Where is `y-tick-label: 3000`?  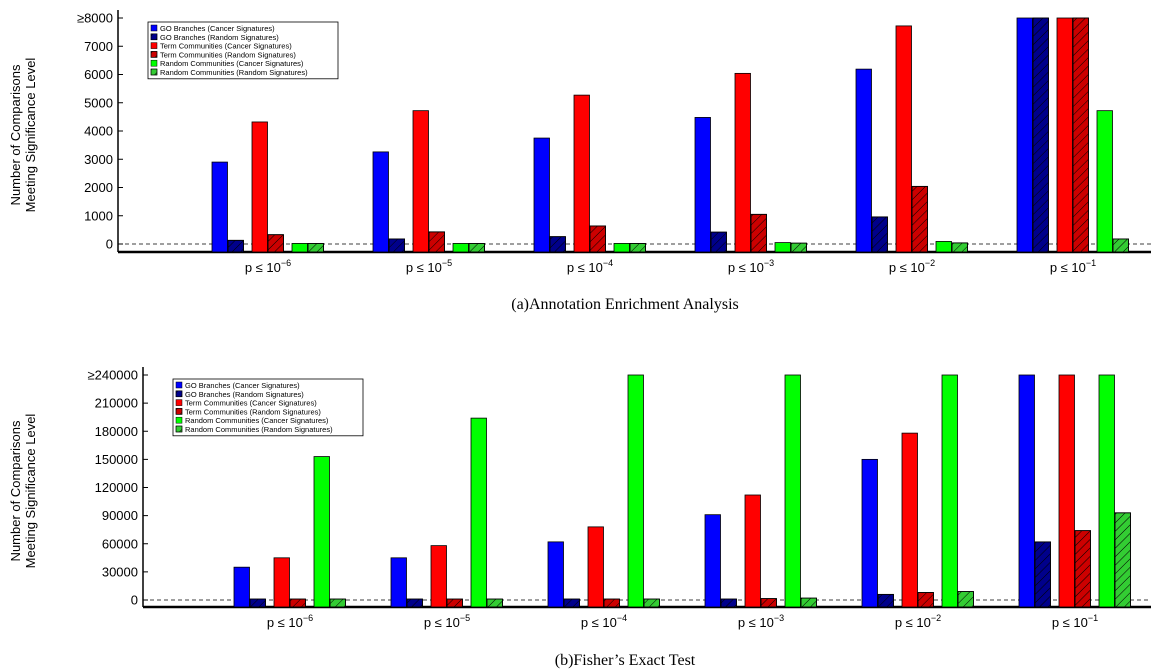
y-tick-label: 3000 is located at coordinates (98, 159).